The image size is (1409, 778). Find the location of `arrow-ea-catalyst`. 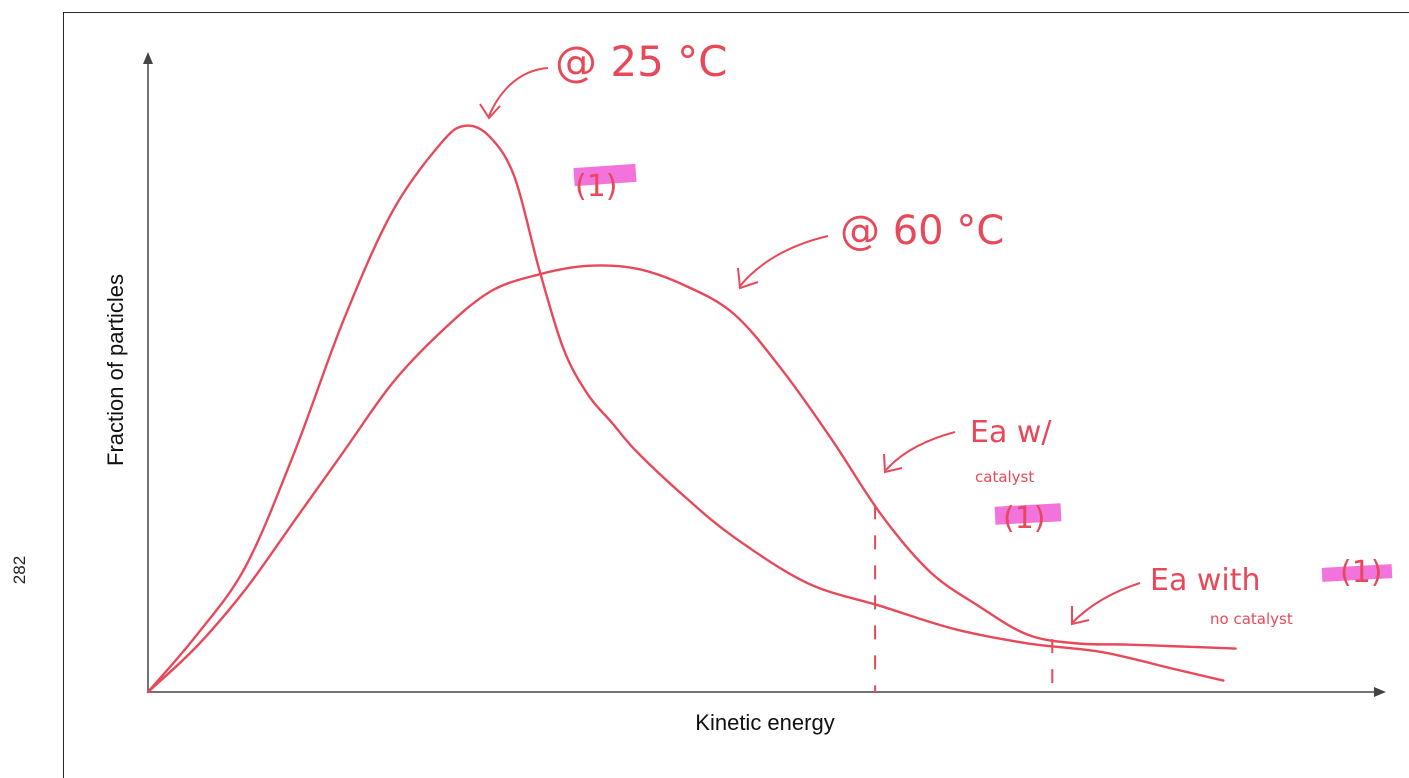

arrow-ea-catalyst is located at coordinates (920, 451).